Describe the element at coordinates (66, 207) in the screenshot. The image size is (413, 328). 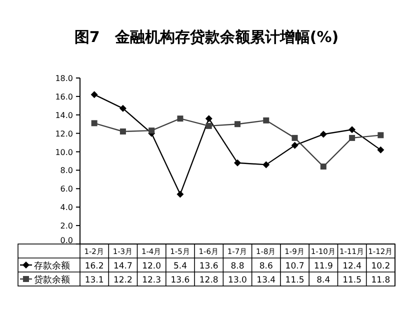
I see `y-tick-label: 4.0` at that location.